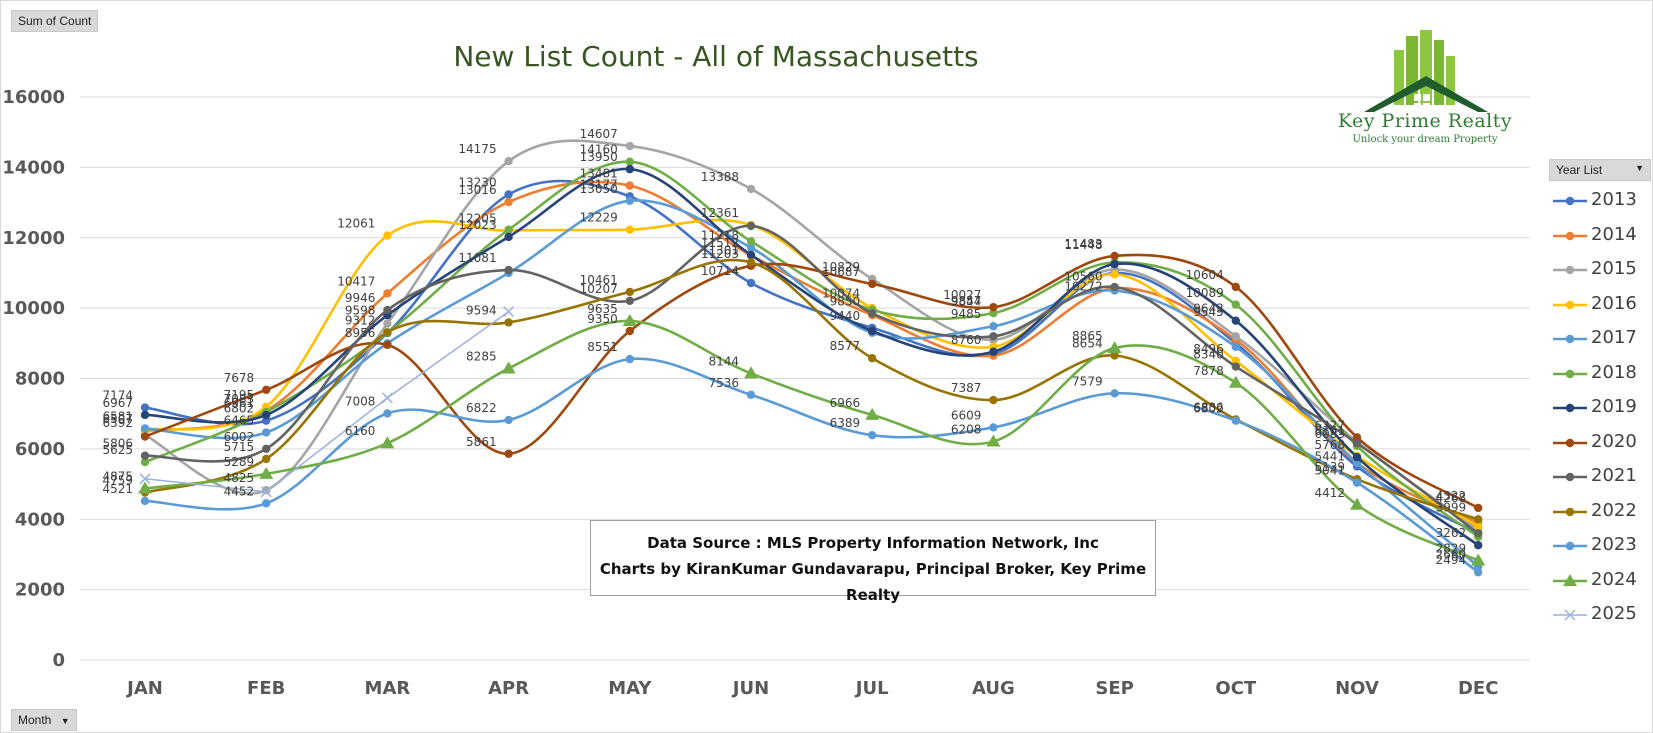  What do you see at coordinates (966, 388) in the screenshot?
I see `data-label: 7387` at bounding box center [966, 388].